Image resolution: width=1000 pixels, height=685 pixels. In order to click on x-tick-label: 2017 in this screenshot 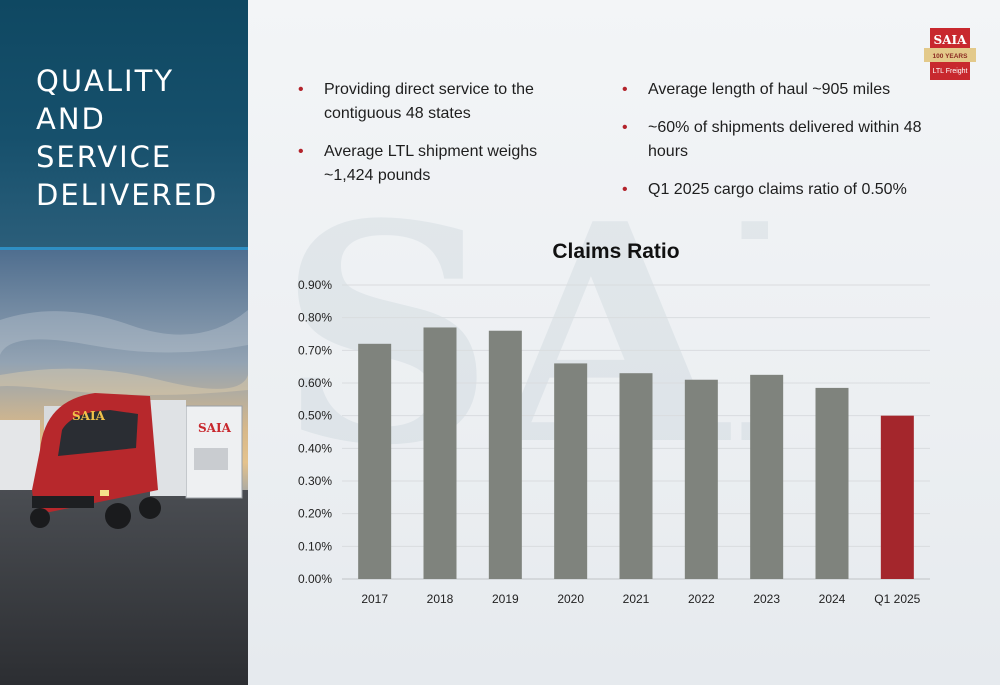, I will do `click(374, 599)`.